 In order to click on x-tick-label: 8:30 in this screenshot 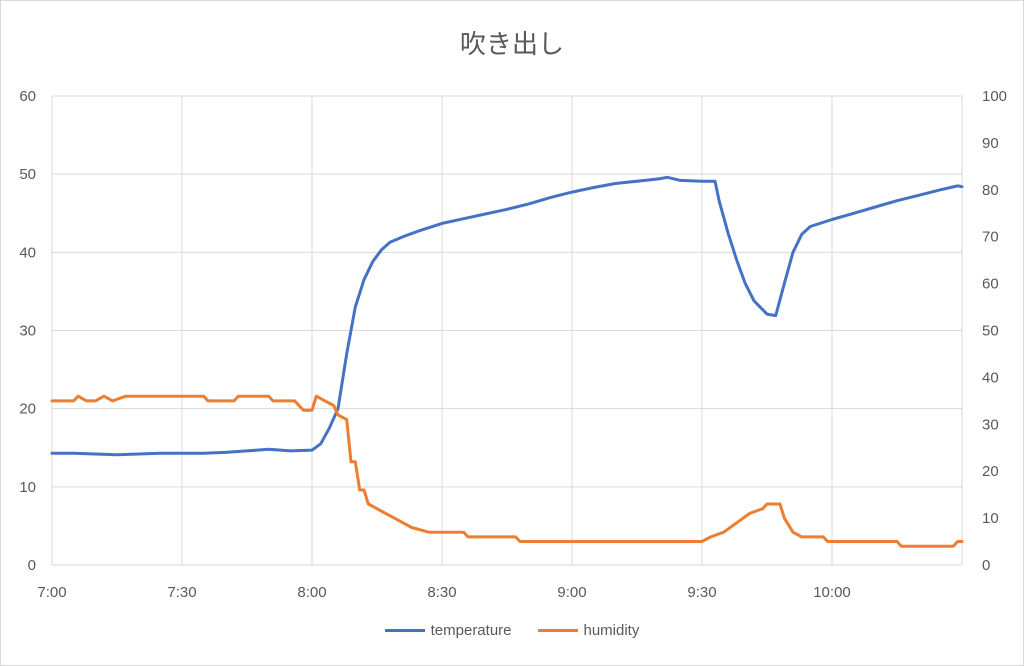, I will do `click(441, 592)`.